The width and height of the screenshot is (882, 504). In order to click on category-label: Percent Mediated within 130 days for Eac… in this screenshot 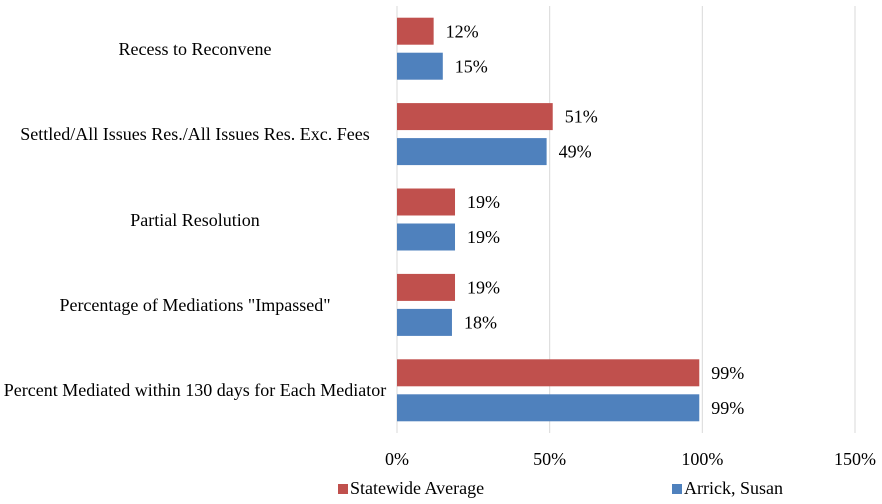, I will do `click(195, 390)`.